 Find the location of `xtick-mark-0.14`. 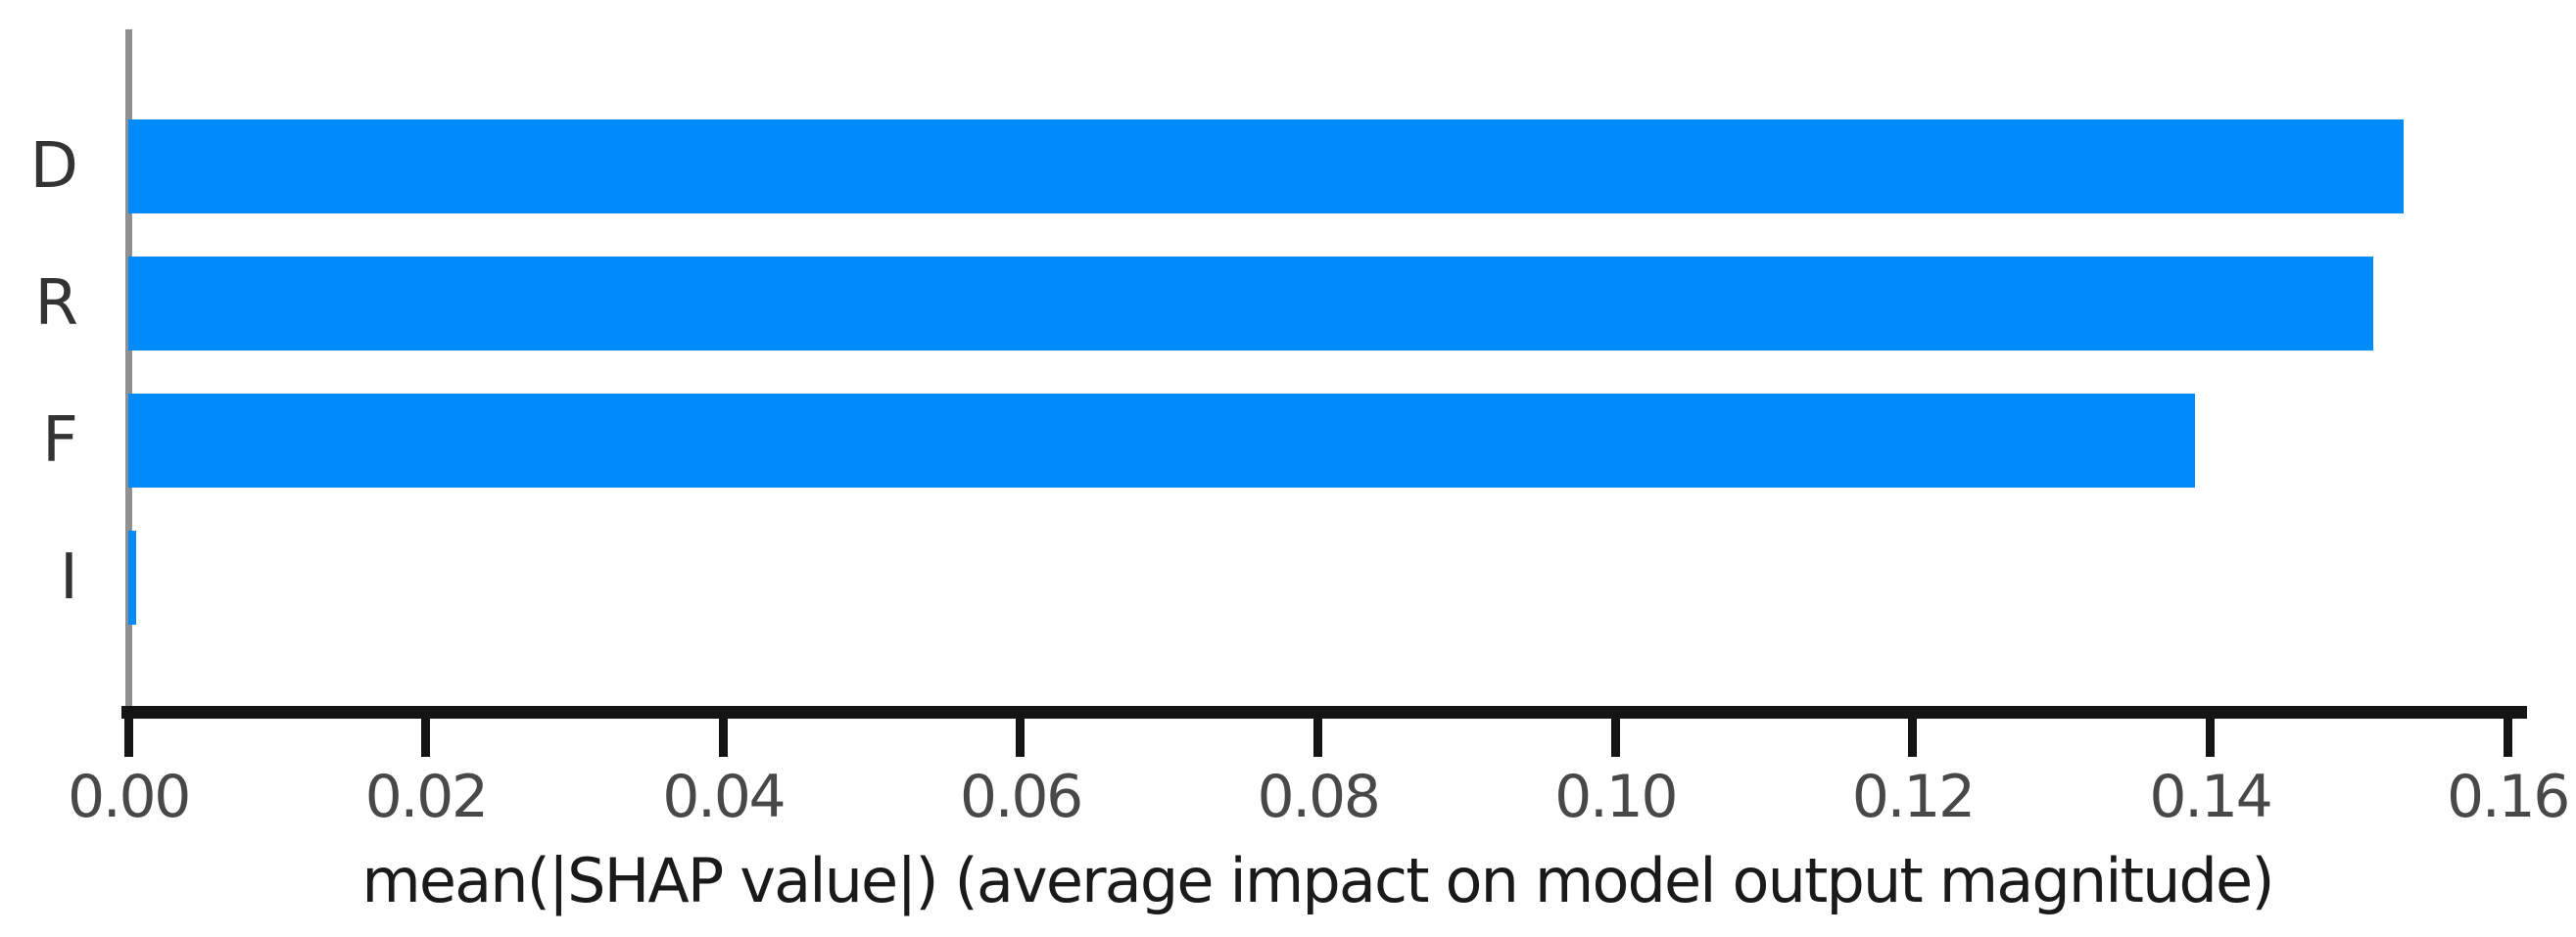

xtick-mark-0.14 is located at coordinates (2210, 734).